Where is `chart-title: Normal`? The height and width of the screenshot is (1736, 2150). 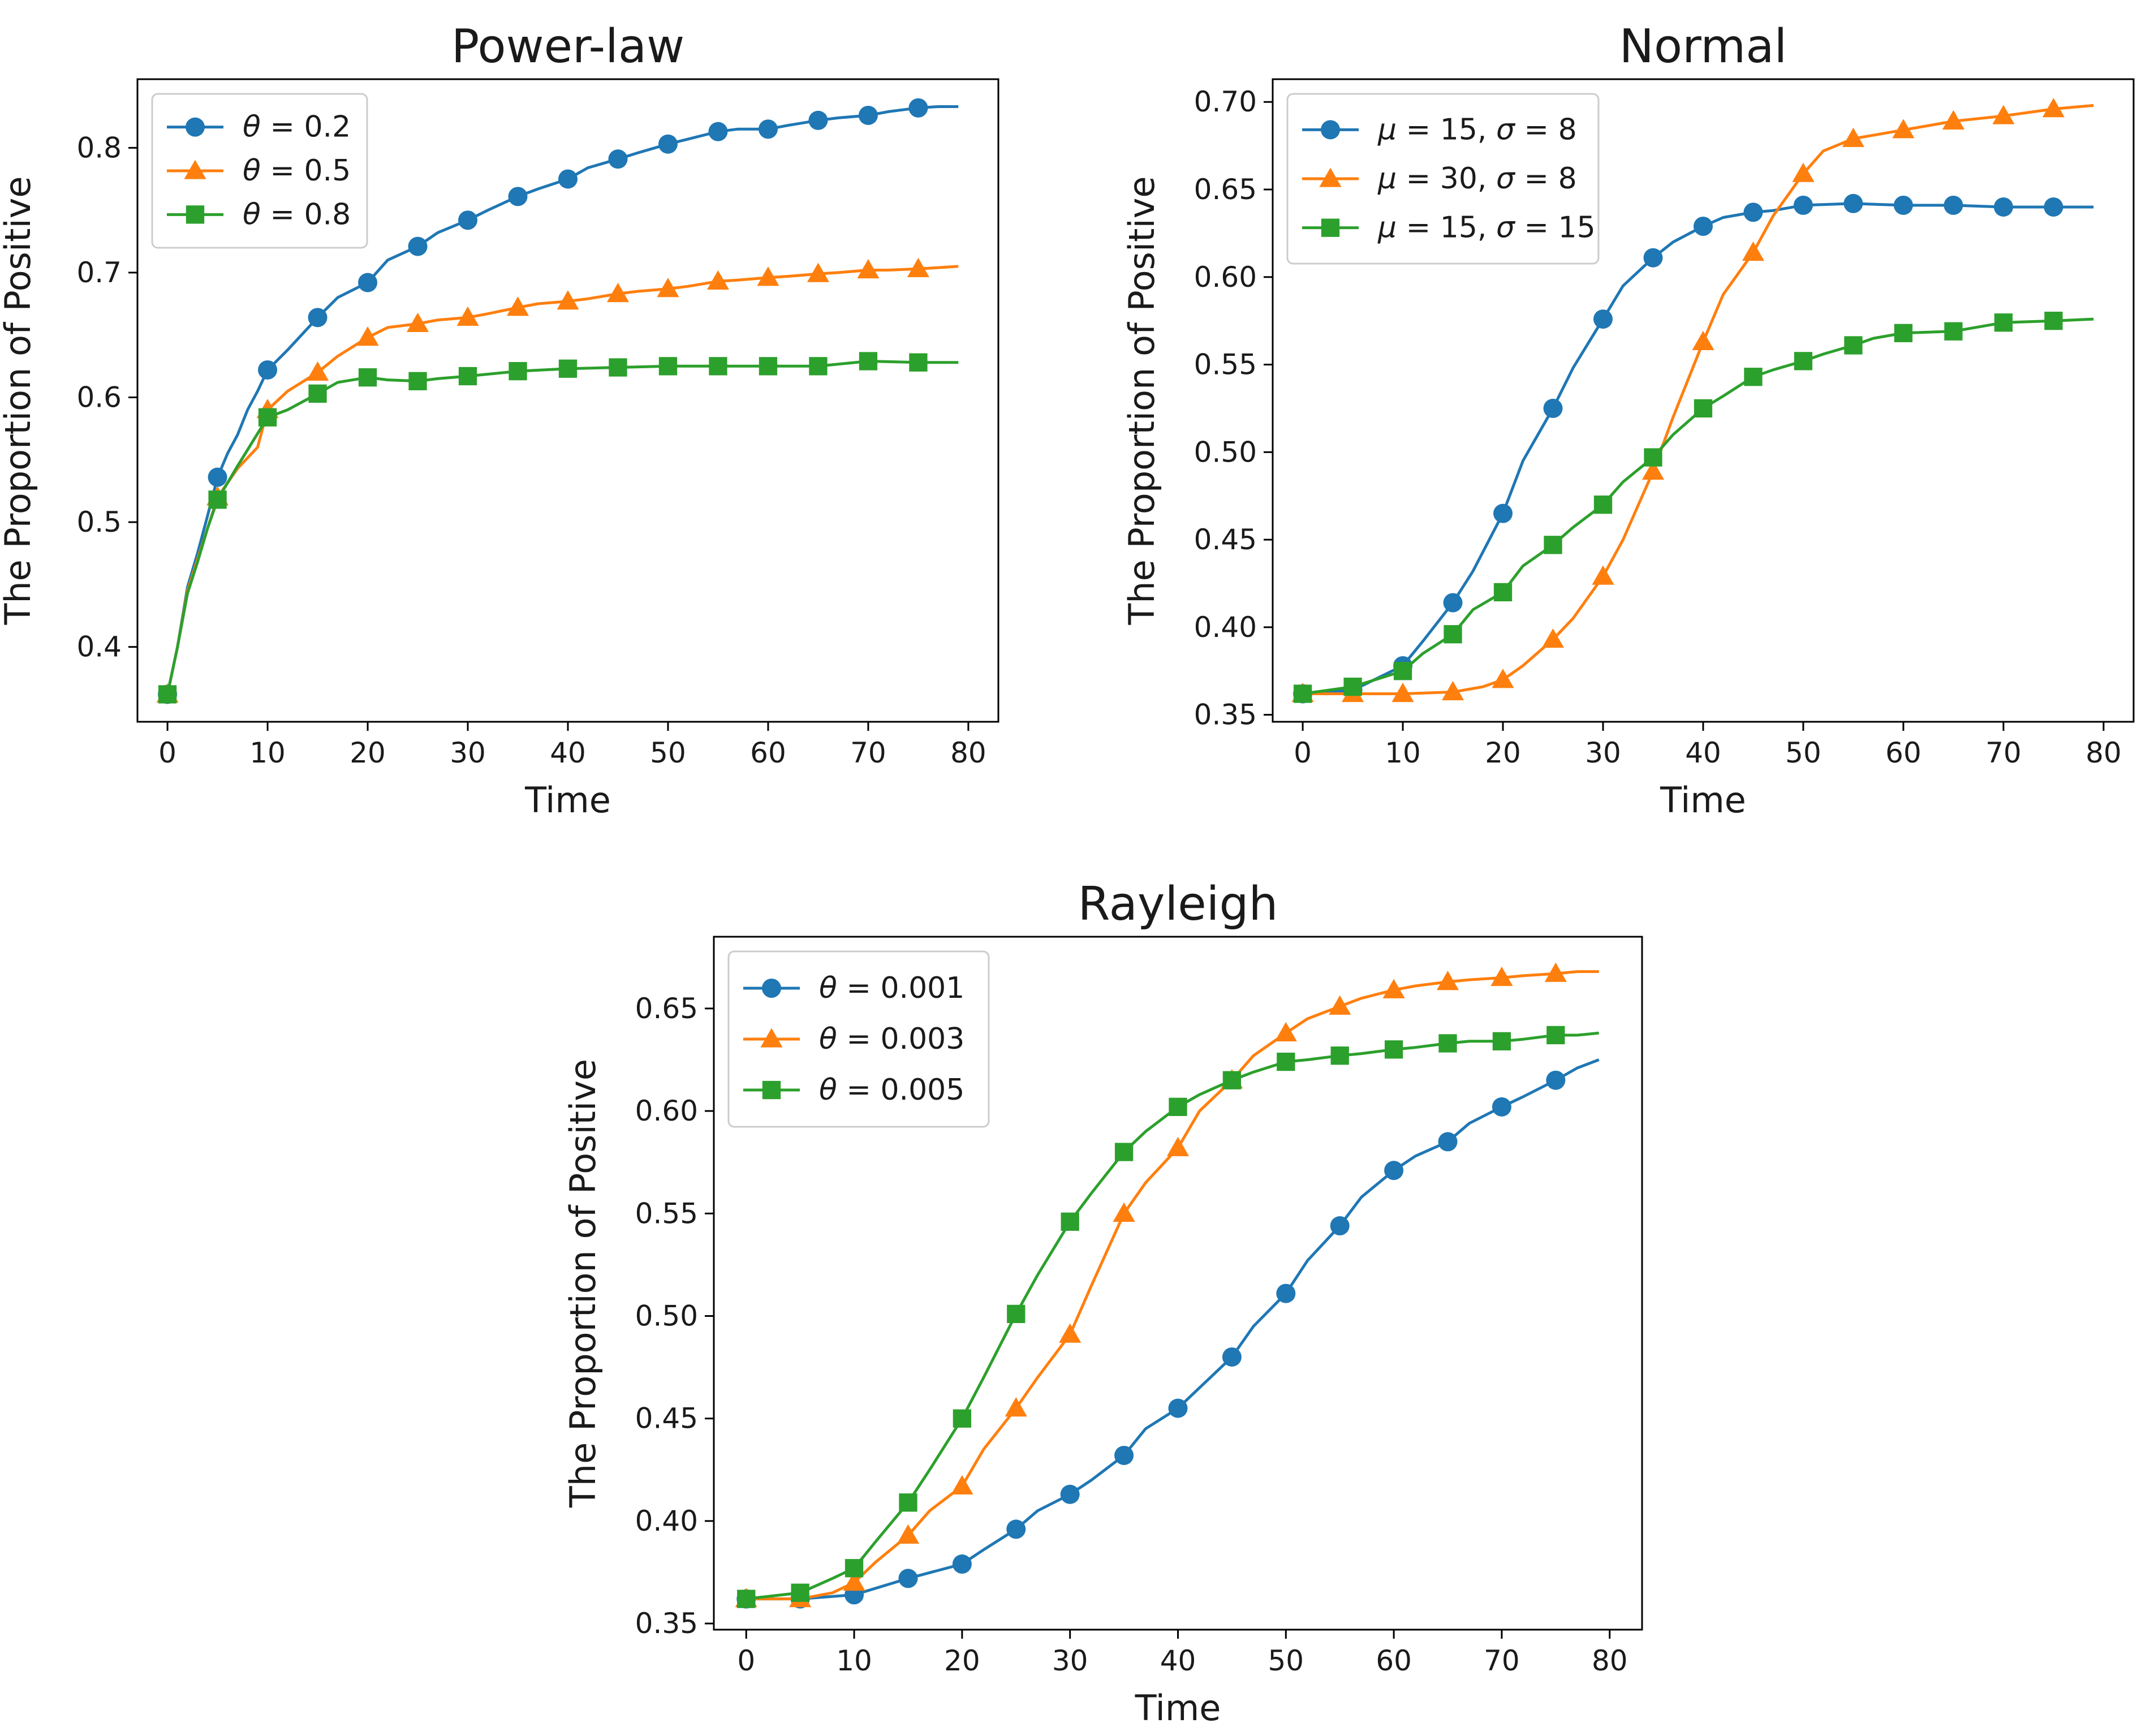 chart-title: Normal is located at coordinates (1703, 47).